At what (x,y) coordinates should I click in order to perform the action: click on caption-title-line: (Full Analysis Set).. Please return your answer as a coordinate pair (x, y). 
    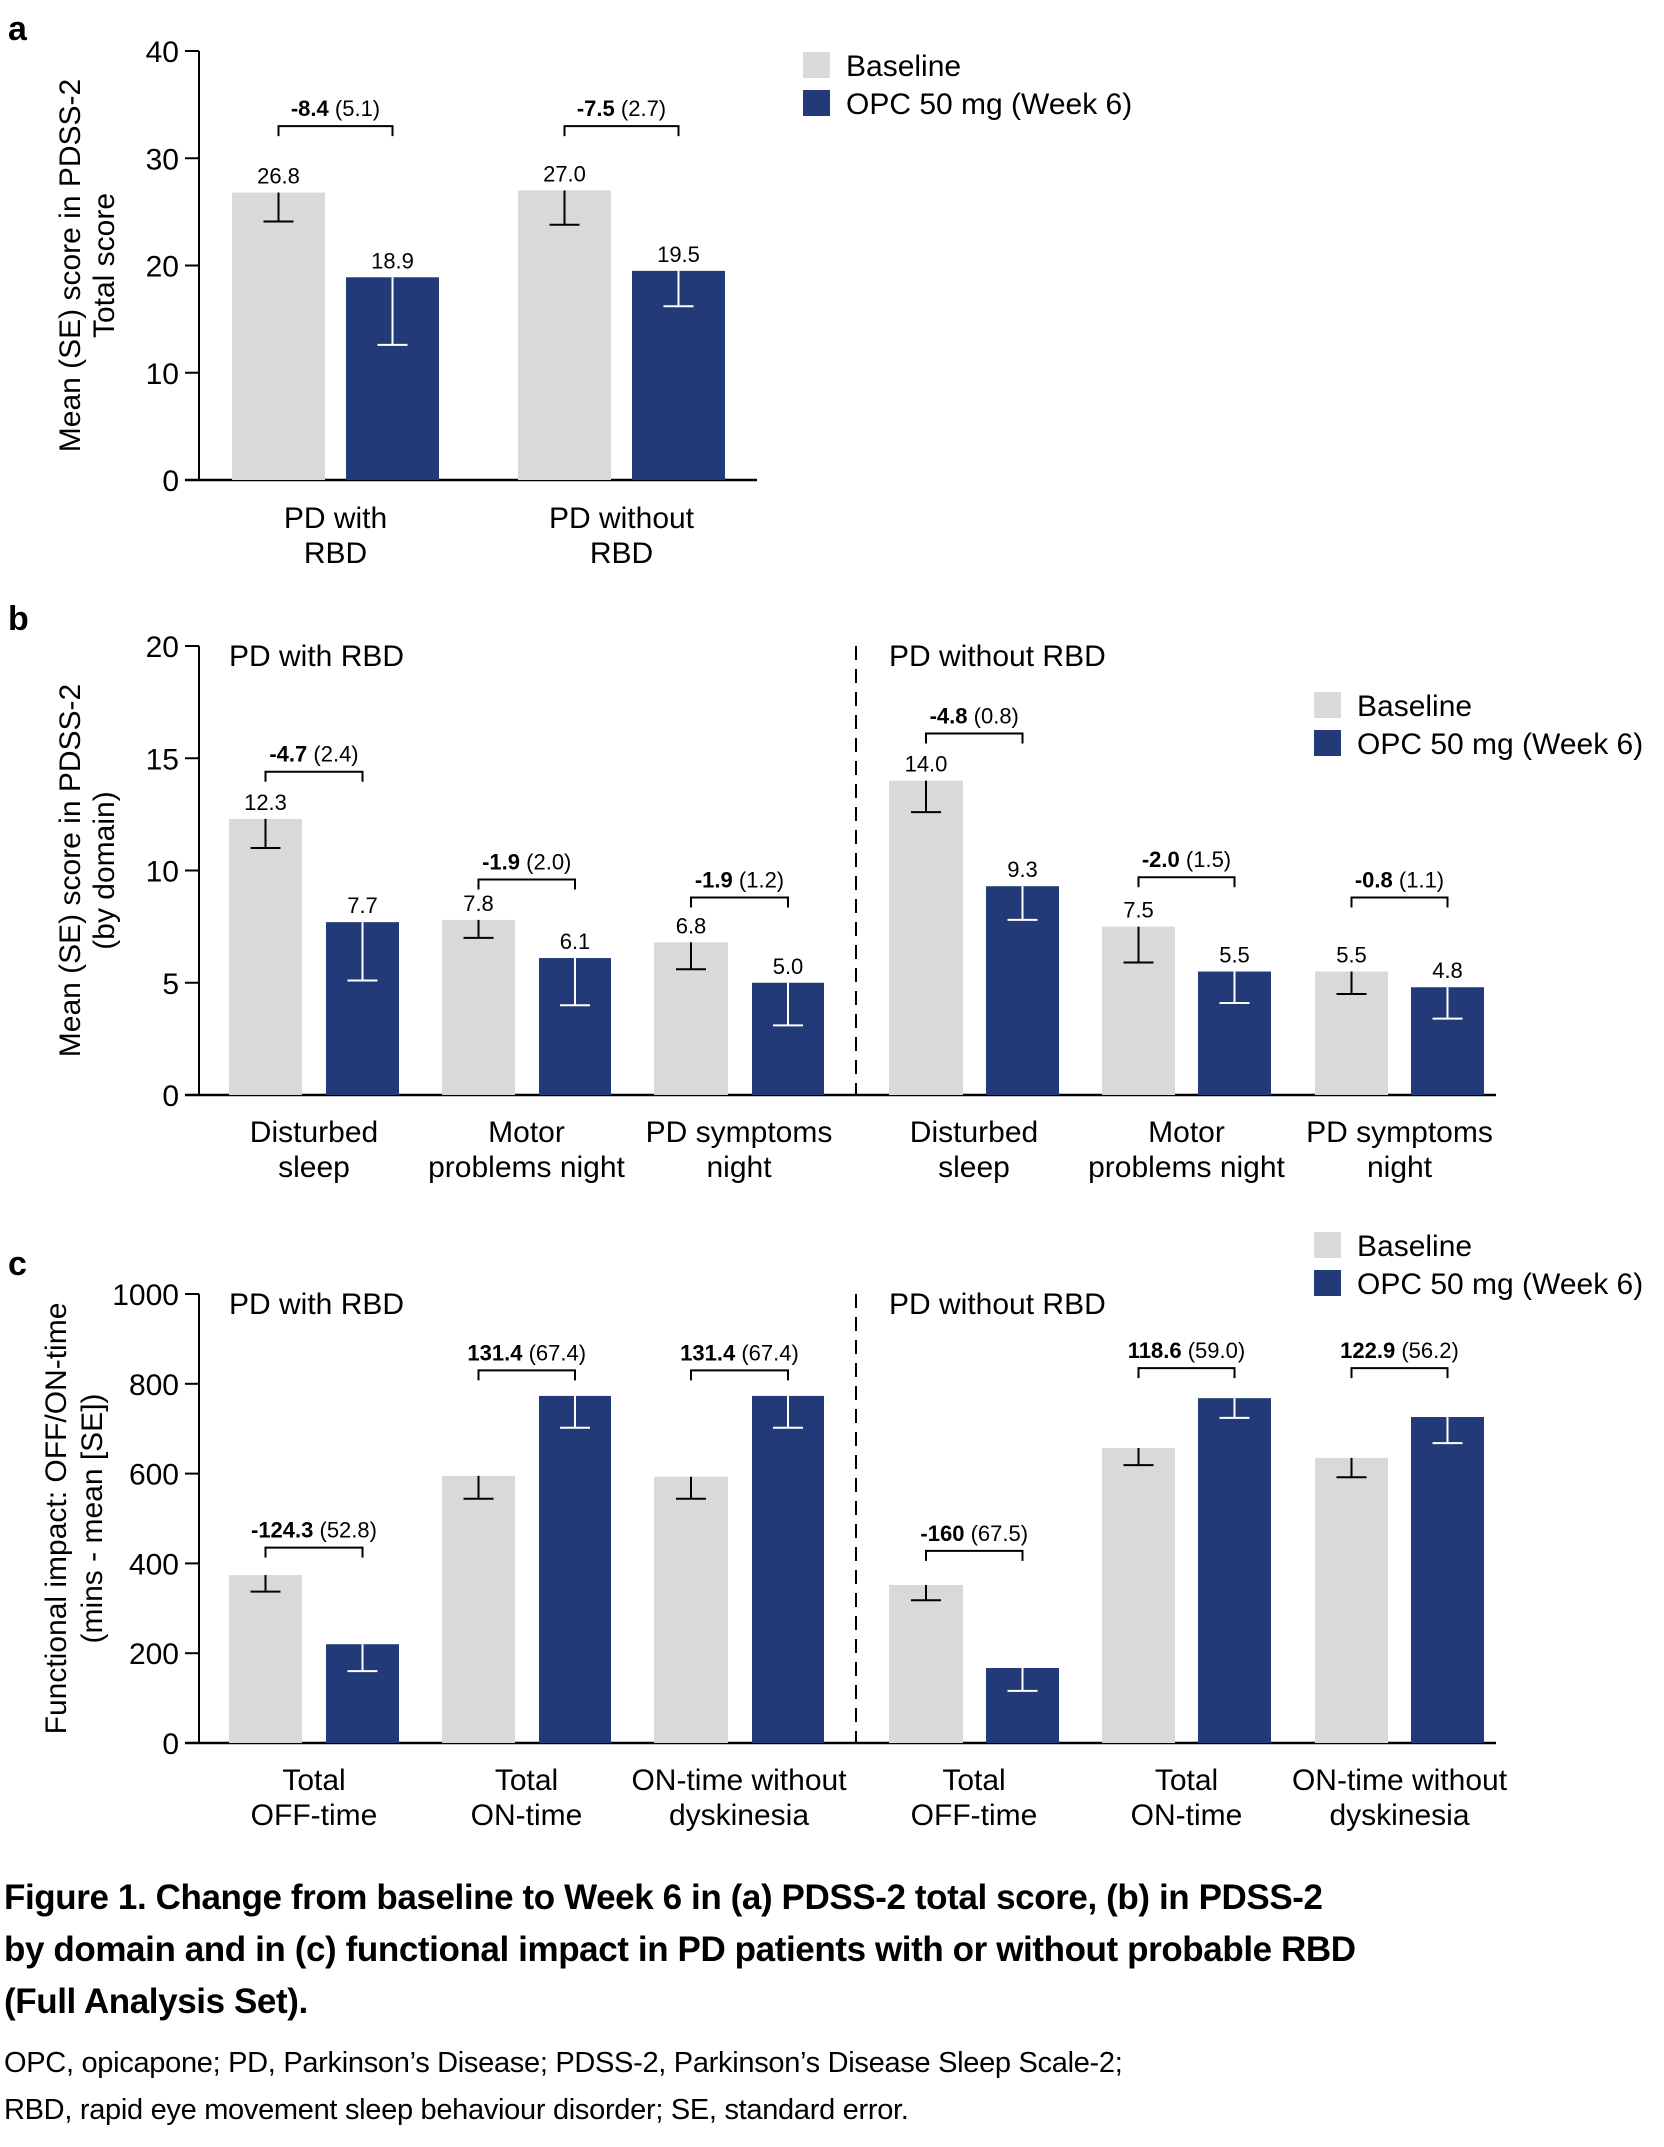
    Looking at the image, I should click on (156, 2001).